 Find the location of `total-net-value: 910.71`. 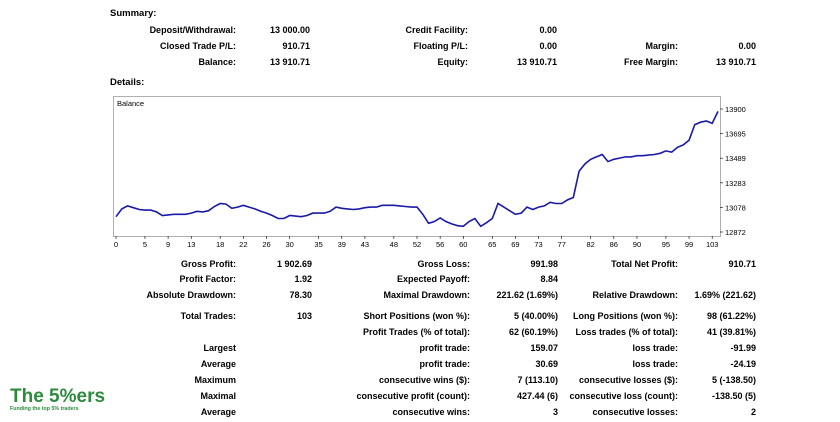

total-net-value: 910.71 is located at coordinates (742, 264).